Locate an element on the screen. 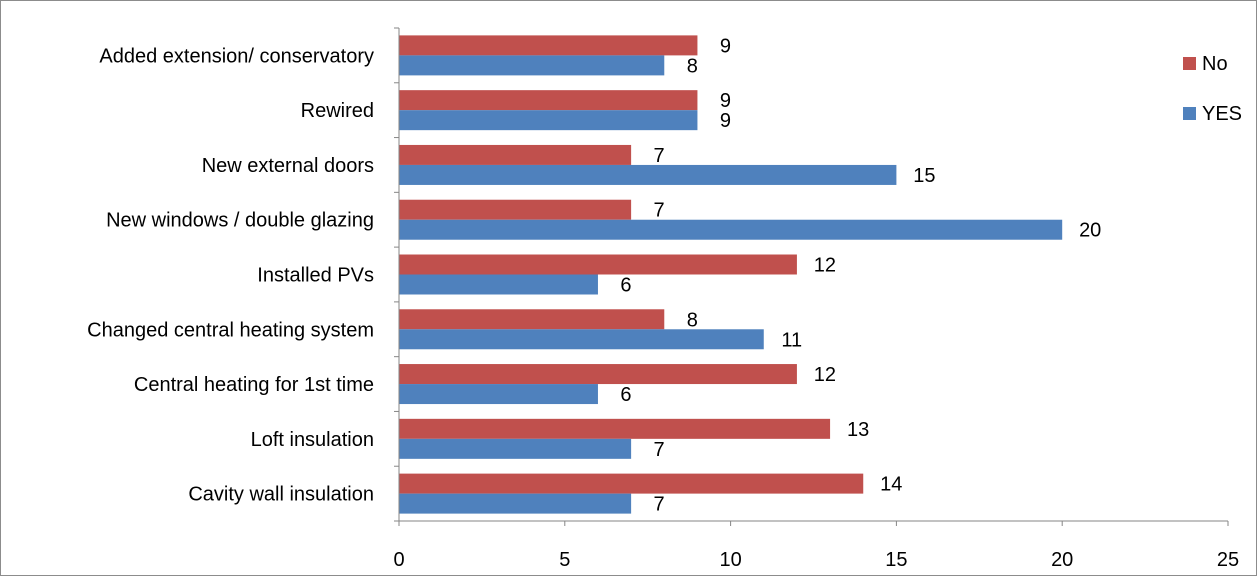  category-label: Cavity wall insulation is located at coordinates (281, 495).